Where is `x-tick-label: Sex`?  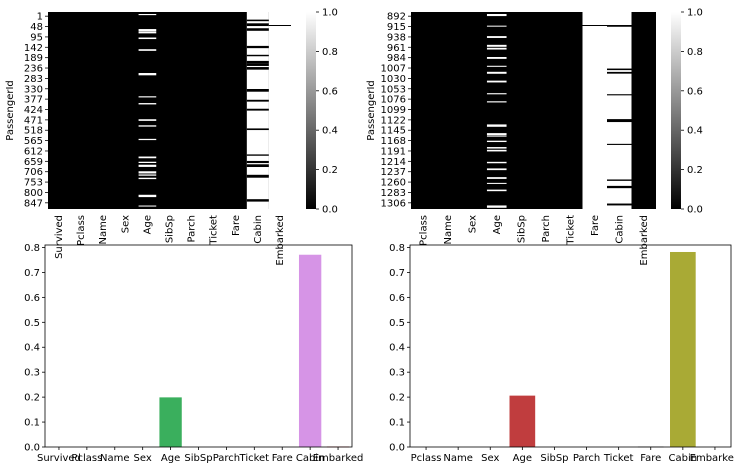
x-tick-label: Sex is located at coordinates (490, 458).